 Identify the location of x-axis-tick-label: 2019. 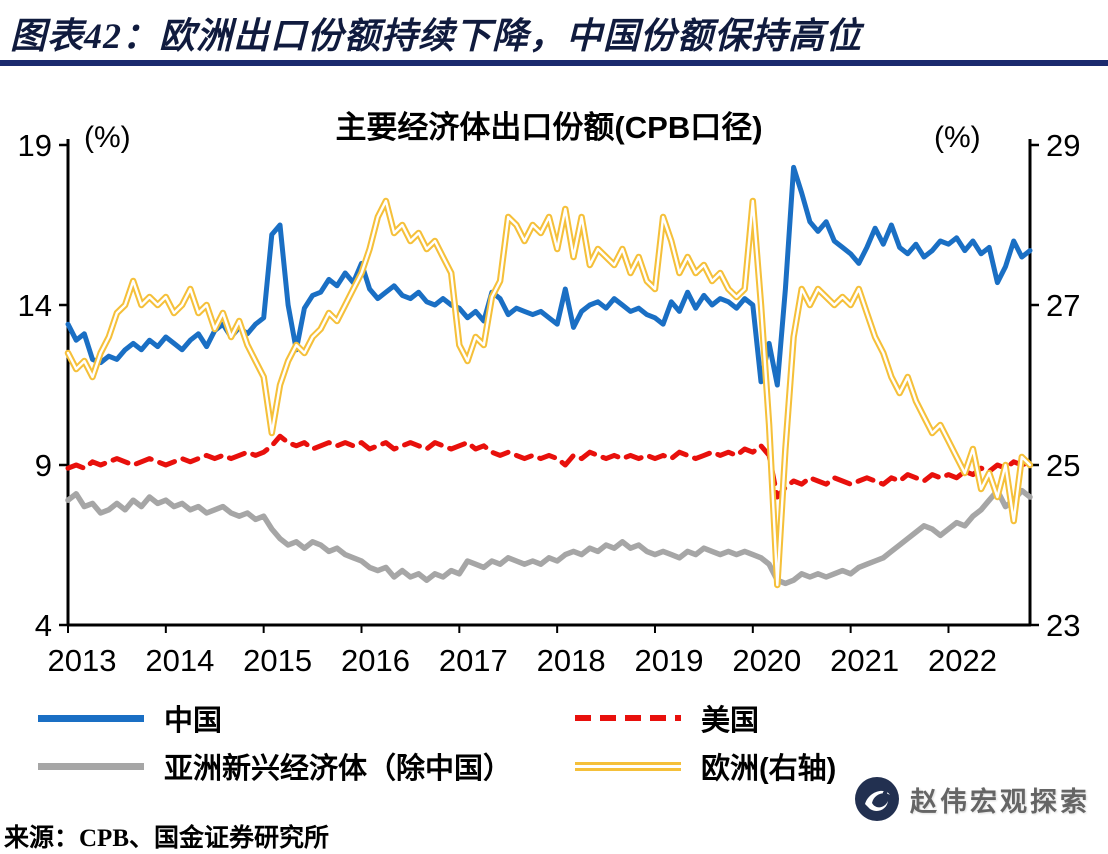
(668, 660).